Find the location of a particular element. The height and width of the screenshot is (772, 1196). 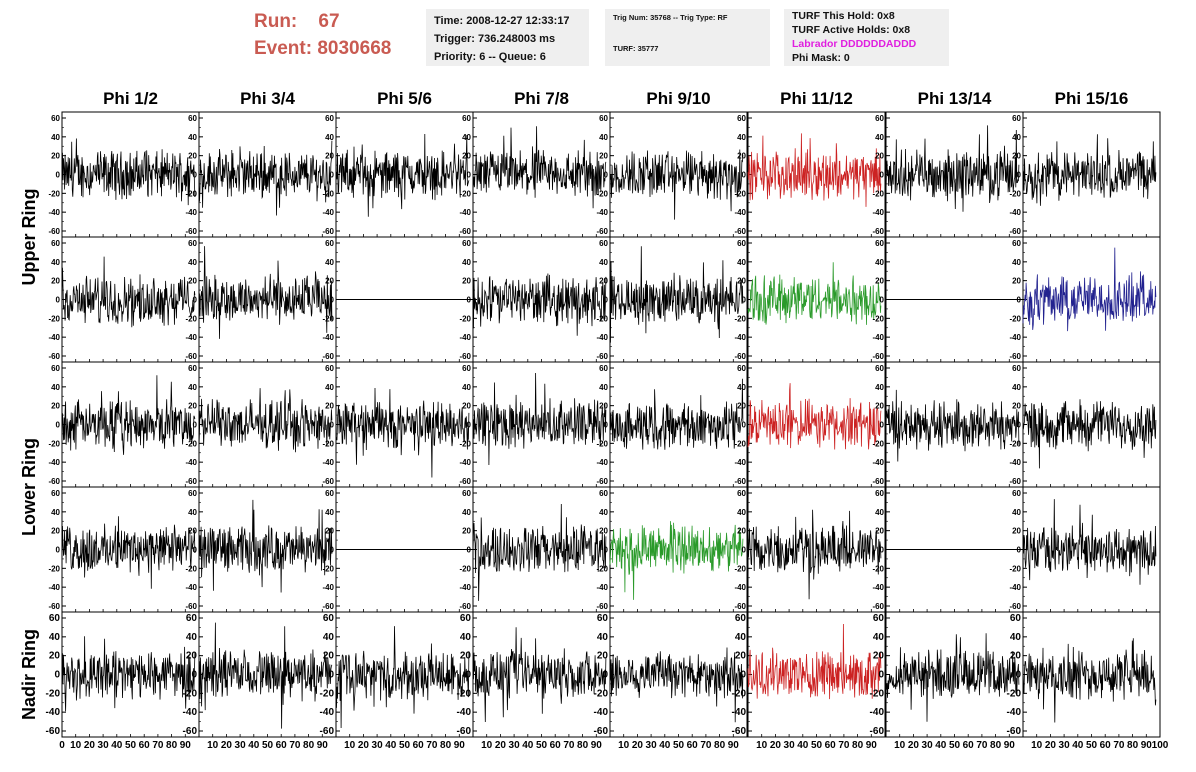

xtick-label: 90 is located at coordinates (872, 745).